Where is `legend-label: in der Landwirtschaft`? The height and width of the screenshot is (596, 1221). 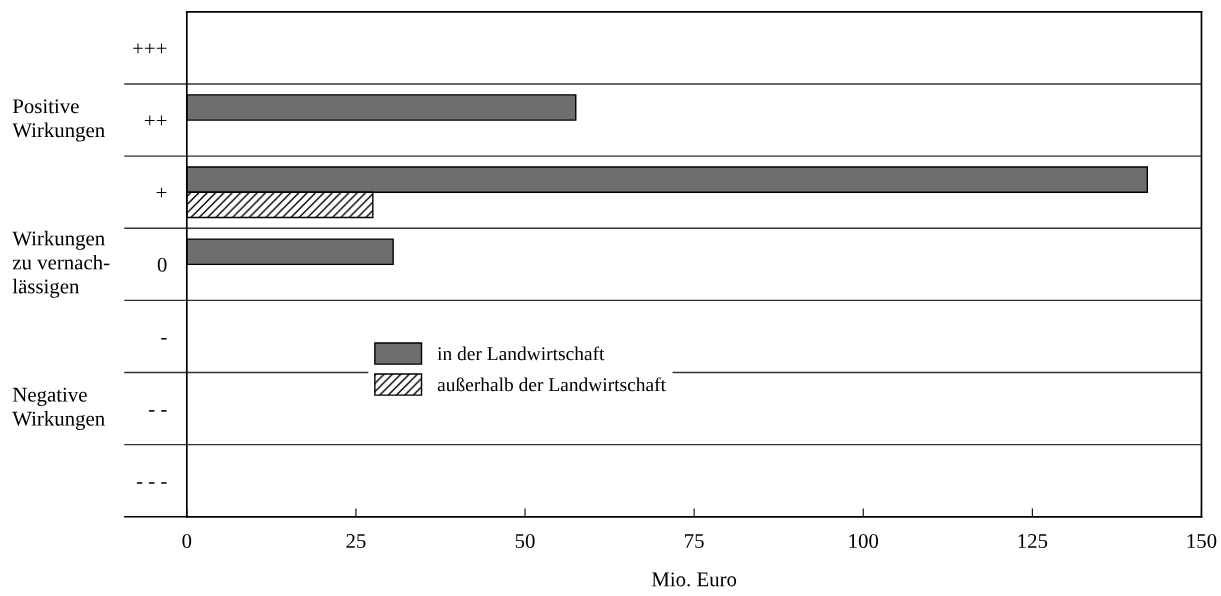 legend-label: in der Landwirtschaft is located at coordinates (521, 353).